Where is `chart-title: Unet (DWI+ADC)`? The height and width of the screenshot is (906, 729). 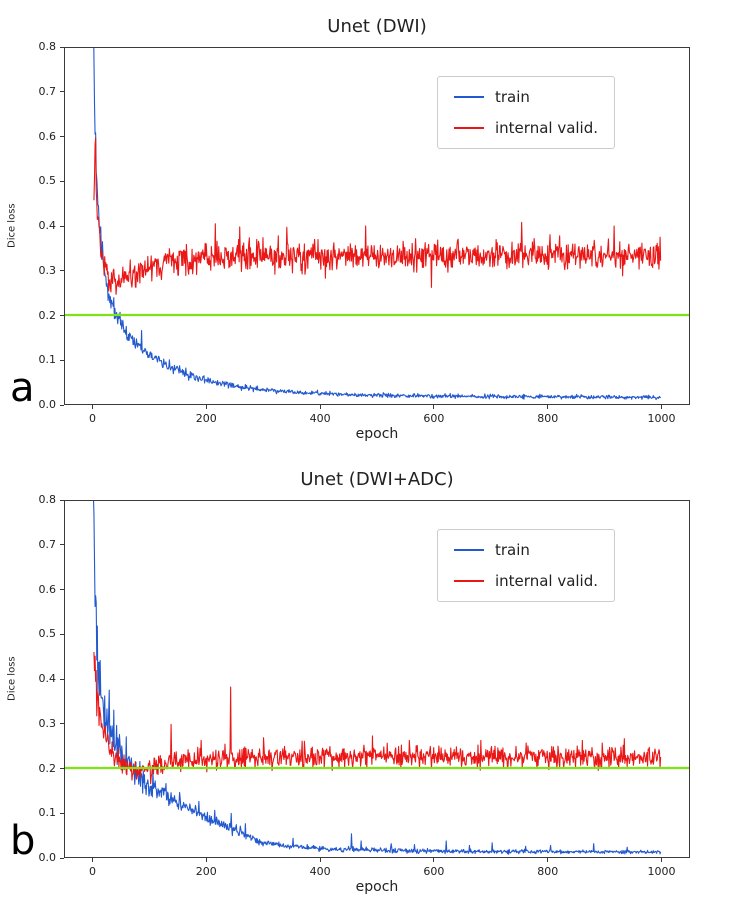 chart-title: Unet (DWI+ADC) is located at coordinates (377, 479).